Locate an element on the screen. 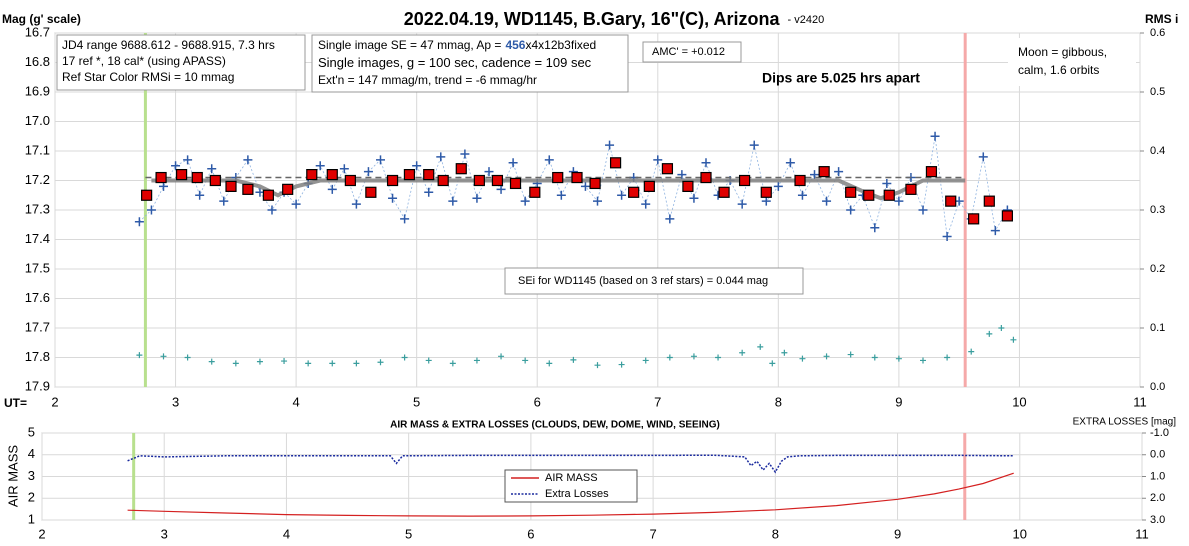 The image size is (1189, 546). setup-box is located at coordinates (470, 63).